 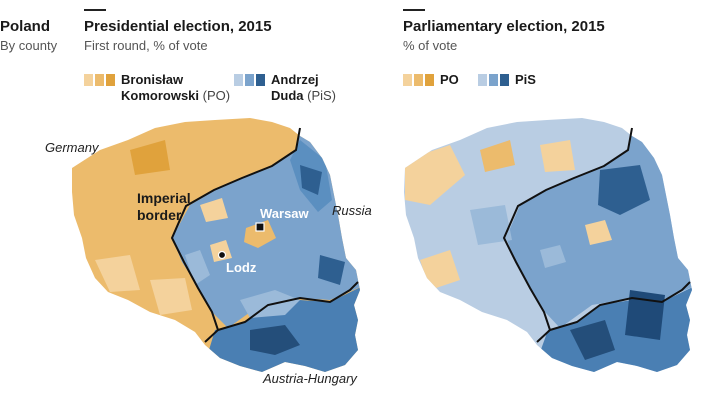 What do you see at coordinates (284, 213) in the screenshot?
I see `label-warsaw: Warsaw` at bounding box center [284, 213].